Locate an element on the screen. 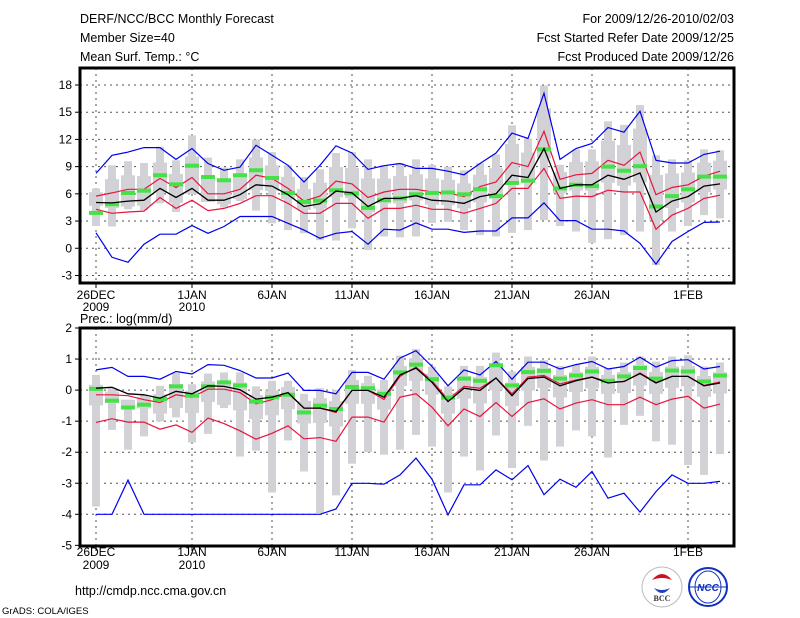  lower-spread-line is located at coordinates (408, 417).